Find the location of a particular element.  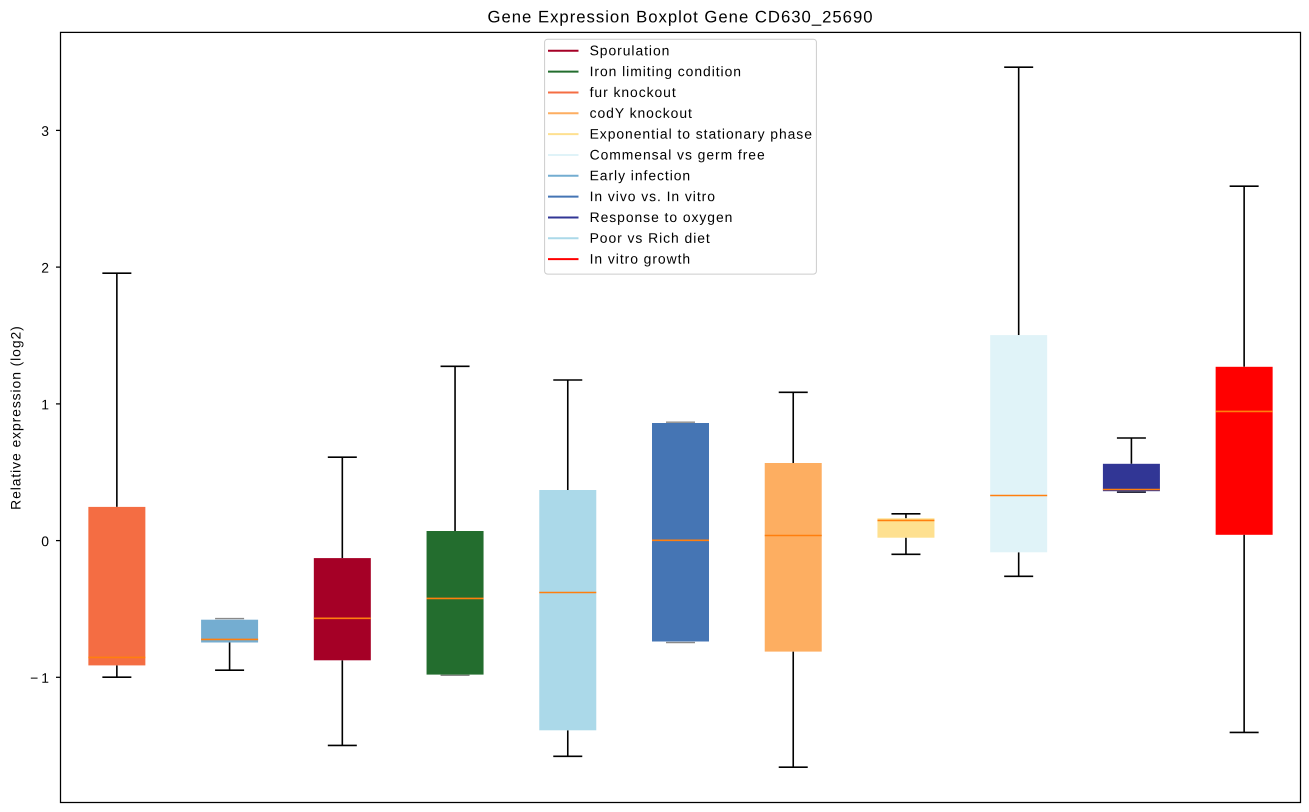

svg-text: In vitro growth is located at coordinates (641, 259).